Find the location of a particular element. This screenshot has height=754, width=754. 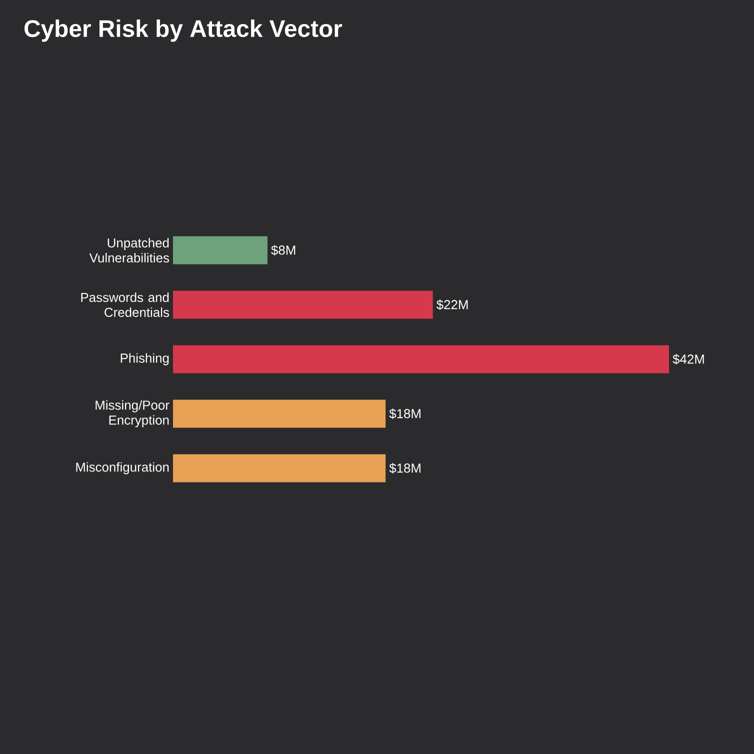

data-label: $22M is located at coordinates (452, 304).